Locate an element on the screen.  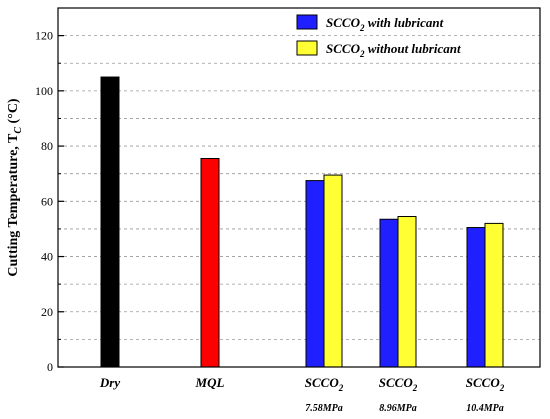
y-tick-label: 60 is located at coordinates (47, 201).